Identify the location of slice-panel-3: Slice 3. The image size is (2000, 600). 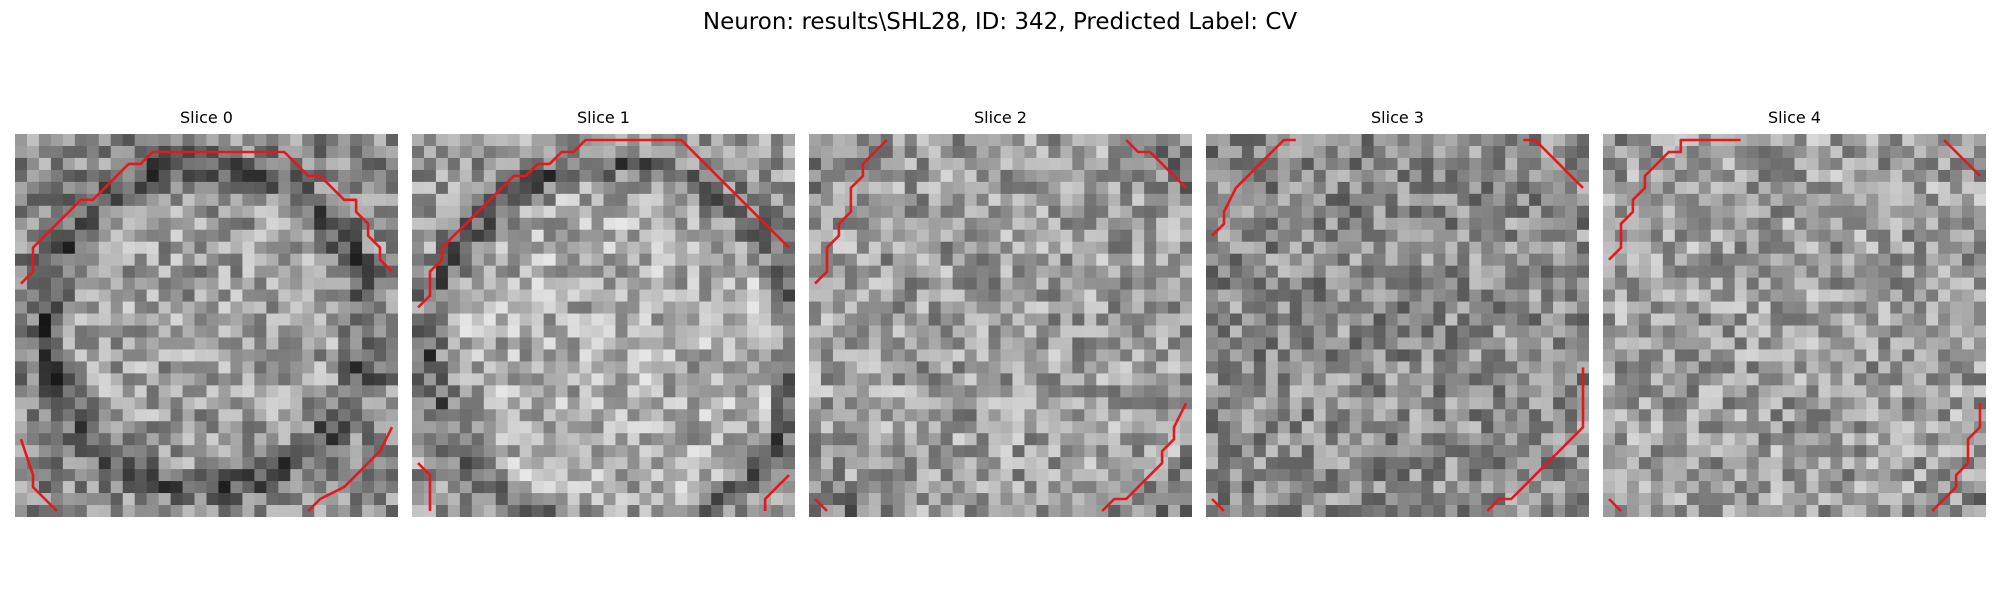
(1397, 118).